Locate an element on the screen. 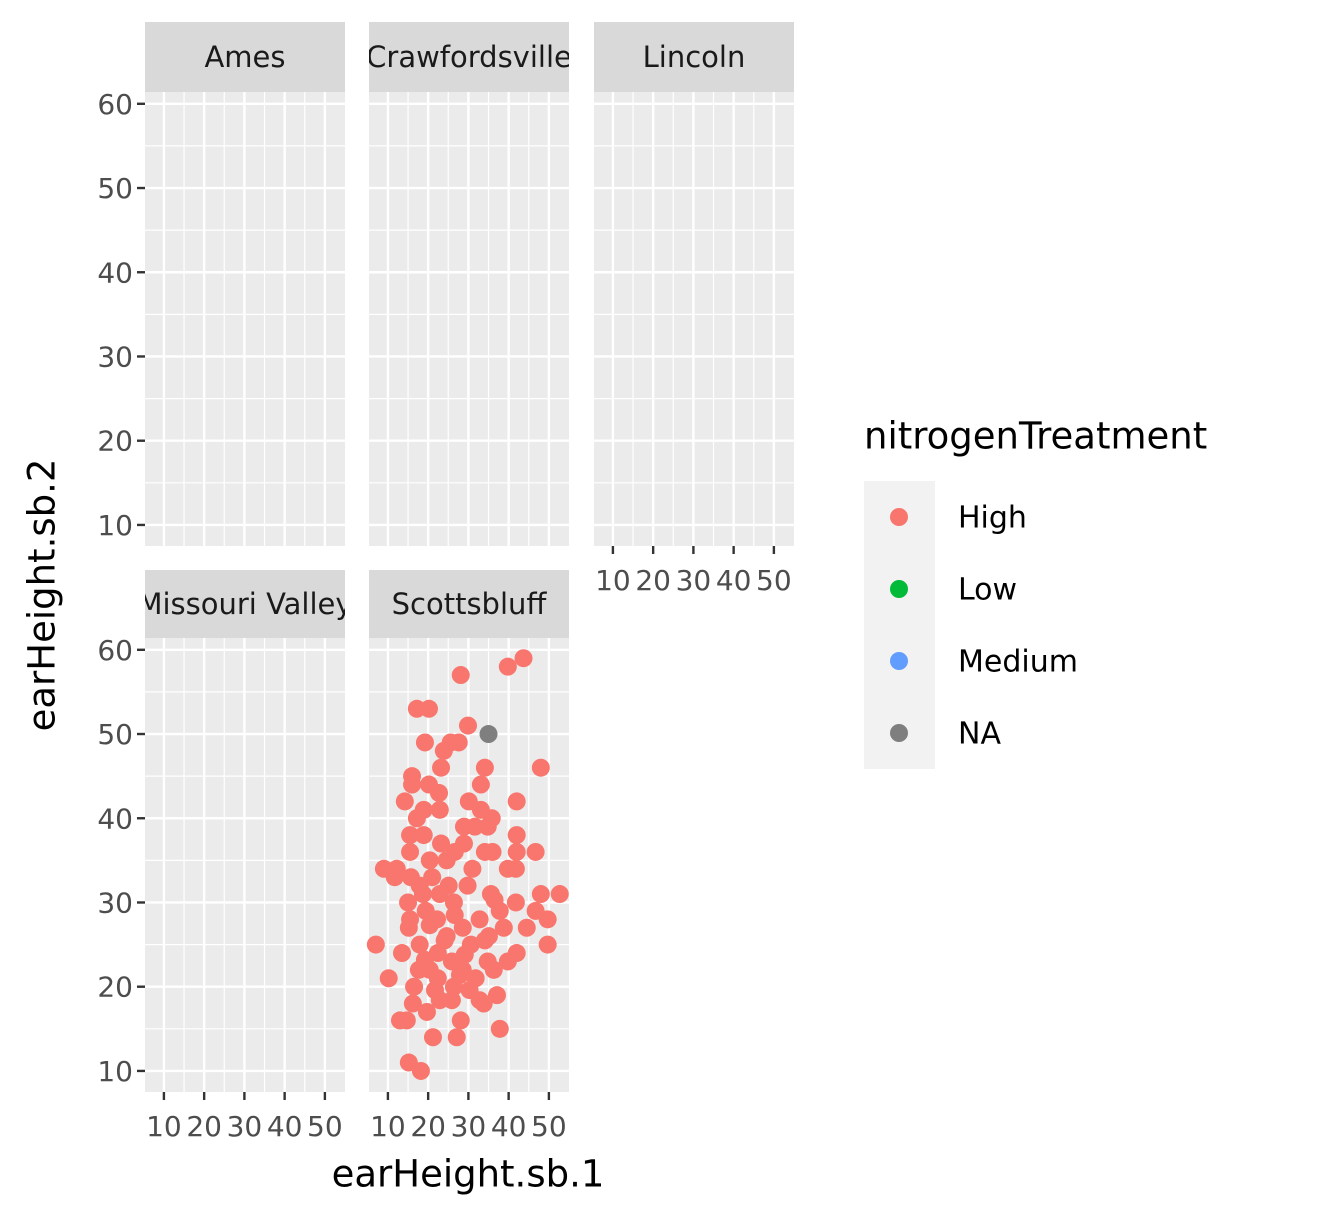  facet-label: Missouri Valley is located at coordinates (244, 604).